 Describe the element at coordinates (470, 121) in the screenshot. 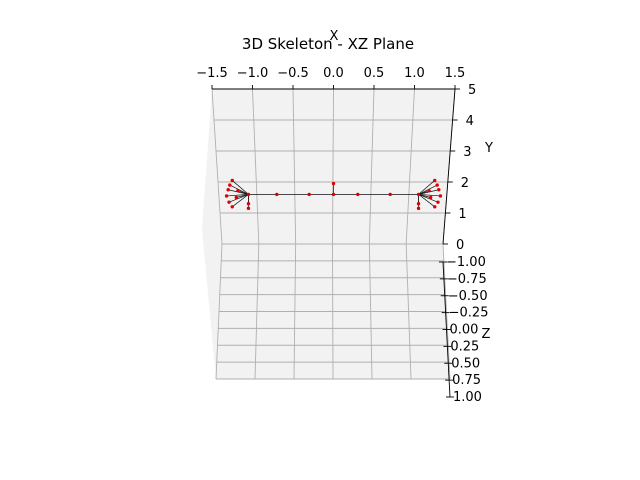

I see `y-tick-label: 4` at that location.